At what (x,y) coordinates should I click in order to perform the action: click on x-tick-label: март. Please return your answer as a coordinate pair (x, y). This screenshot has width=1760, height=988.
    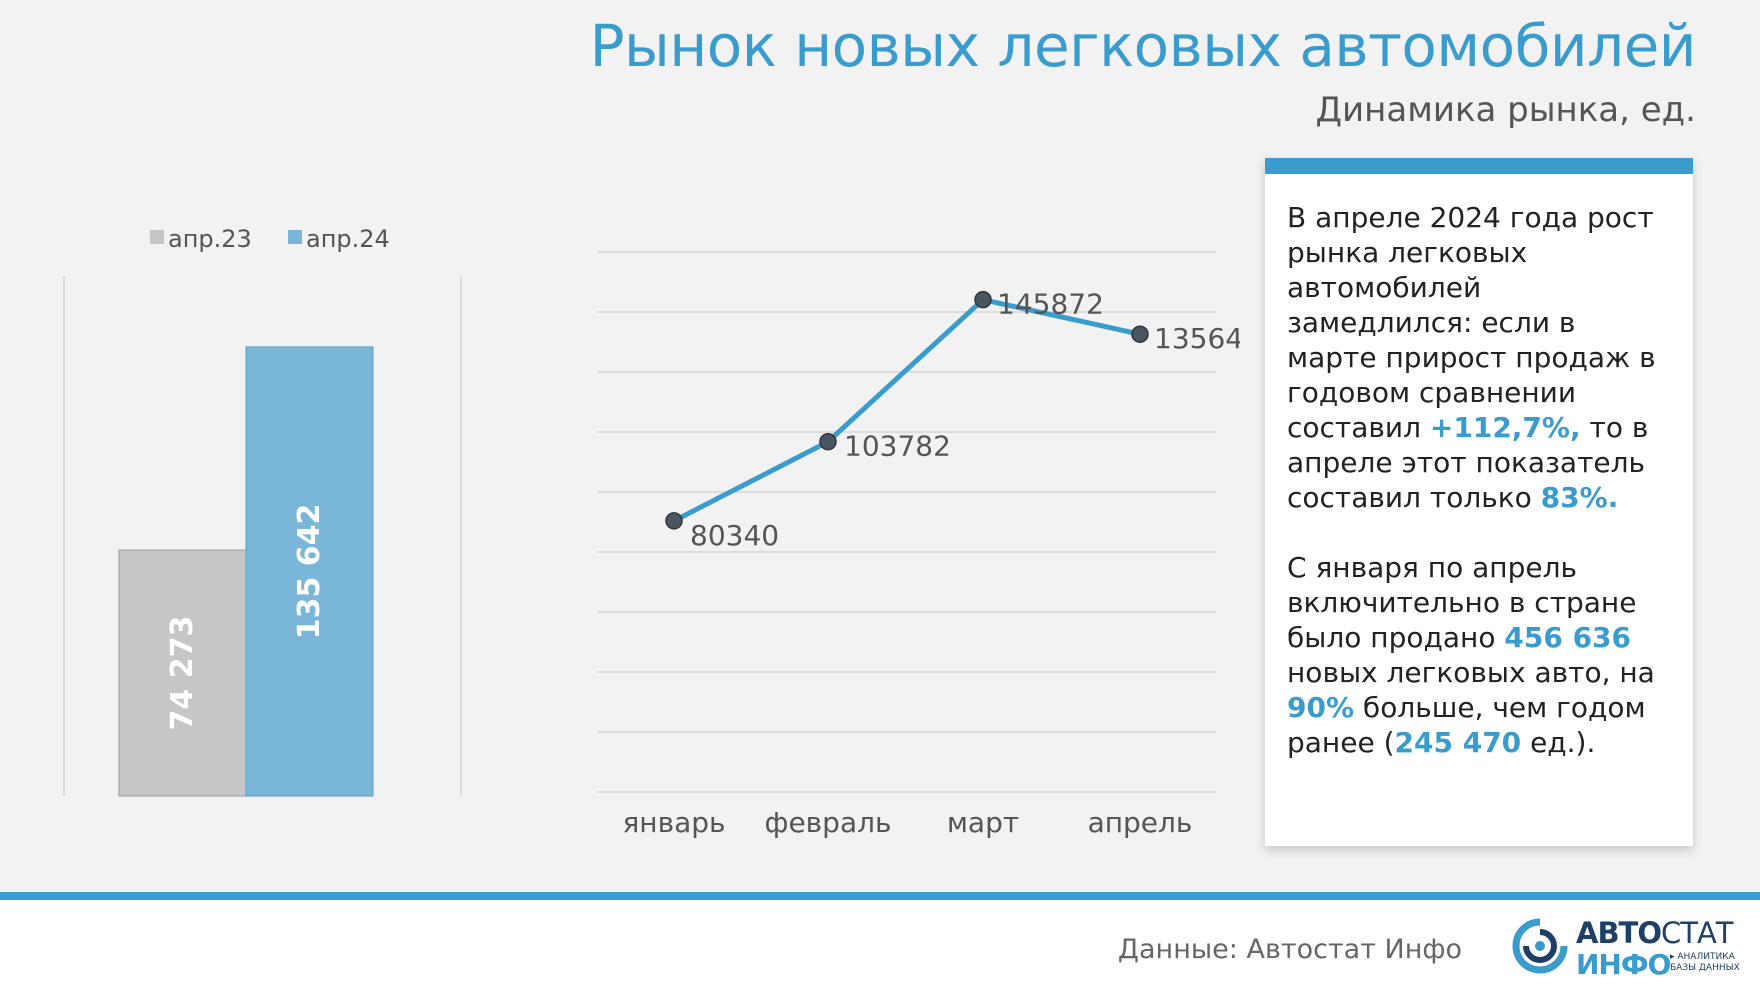
    Looking at the image, I should click on (983, 822).